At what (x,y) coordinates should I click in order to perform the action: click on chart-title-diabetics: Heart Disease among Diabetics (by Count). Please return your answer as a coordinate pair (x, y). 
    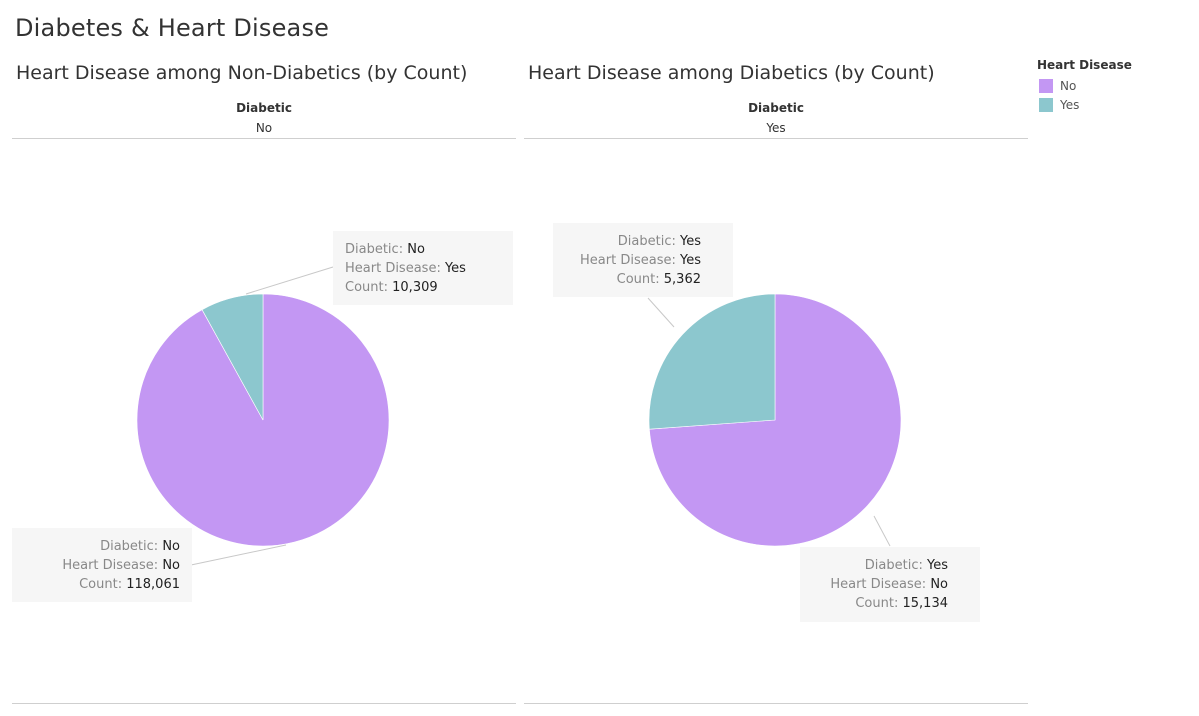
    Looking at the image, I should click on (731, 73).